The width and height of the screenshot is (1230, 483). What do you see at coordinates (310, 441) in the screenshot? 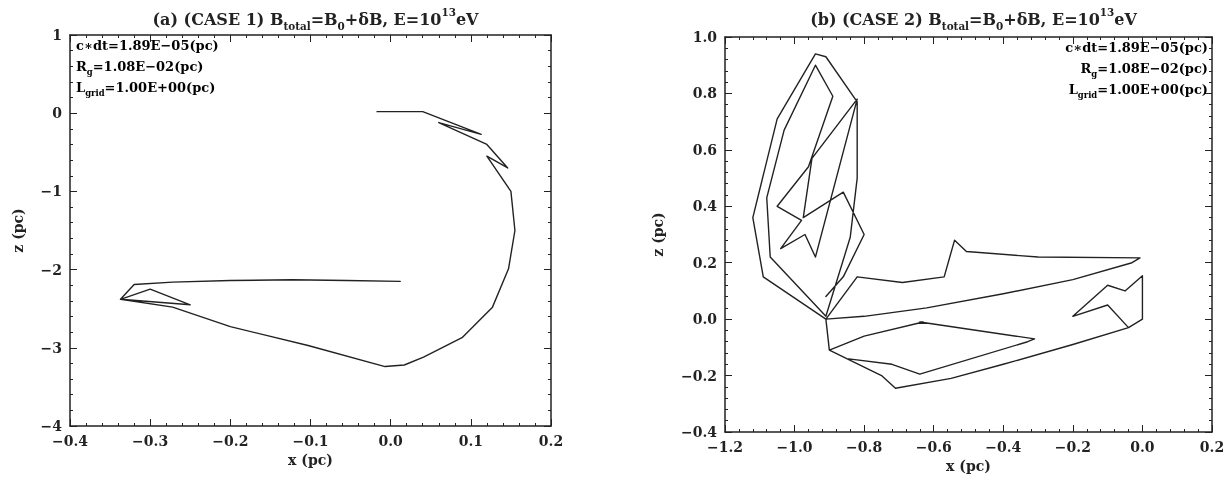
I see `x-tick-label: −0.1` at bounding box center [310, 441].